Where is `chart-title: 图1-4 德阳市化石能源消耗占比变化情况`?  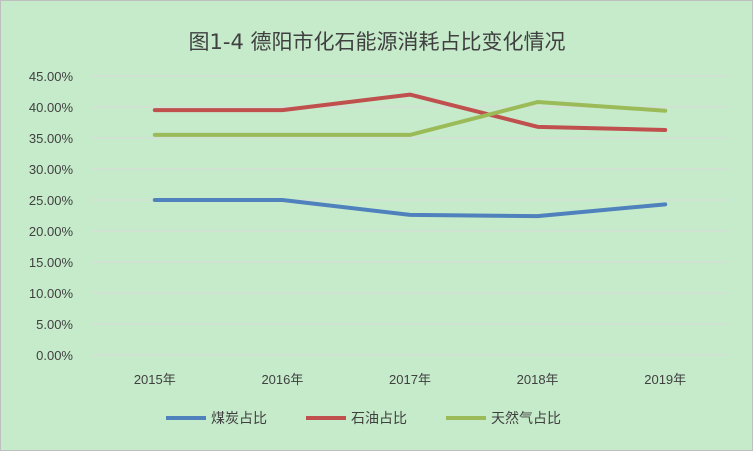 chart-title: 图1-4 德阳市化石能源消耗占比变化情况 is located at coordinates (377, 42).